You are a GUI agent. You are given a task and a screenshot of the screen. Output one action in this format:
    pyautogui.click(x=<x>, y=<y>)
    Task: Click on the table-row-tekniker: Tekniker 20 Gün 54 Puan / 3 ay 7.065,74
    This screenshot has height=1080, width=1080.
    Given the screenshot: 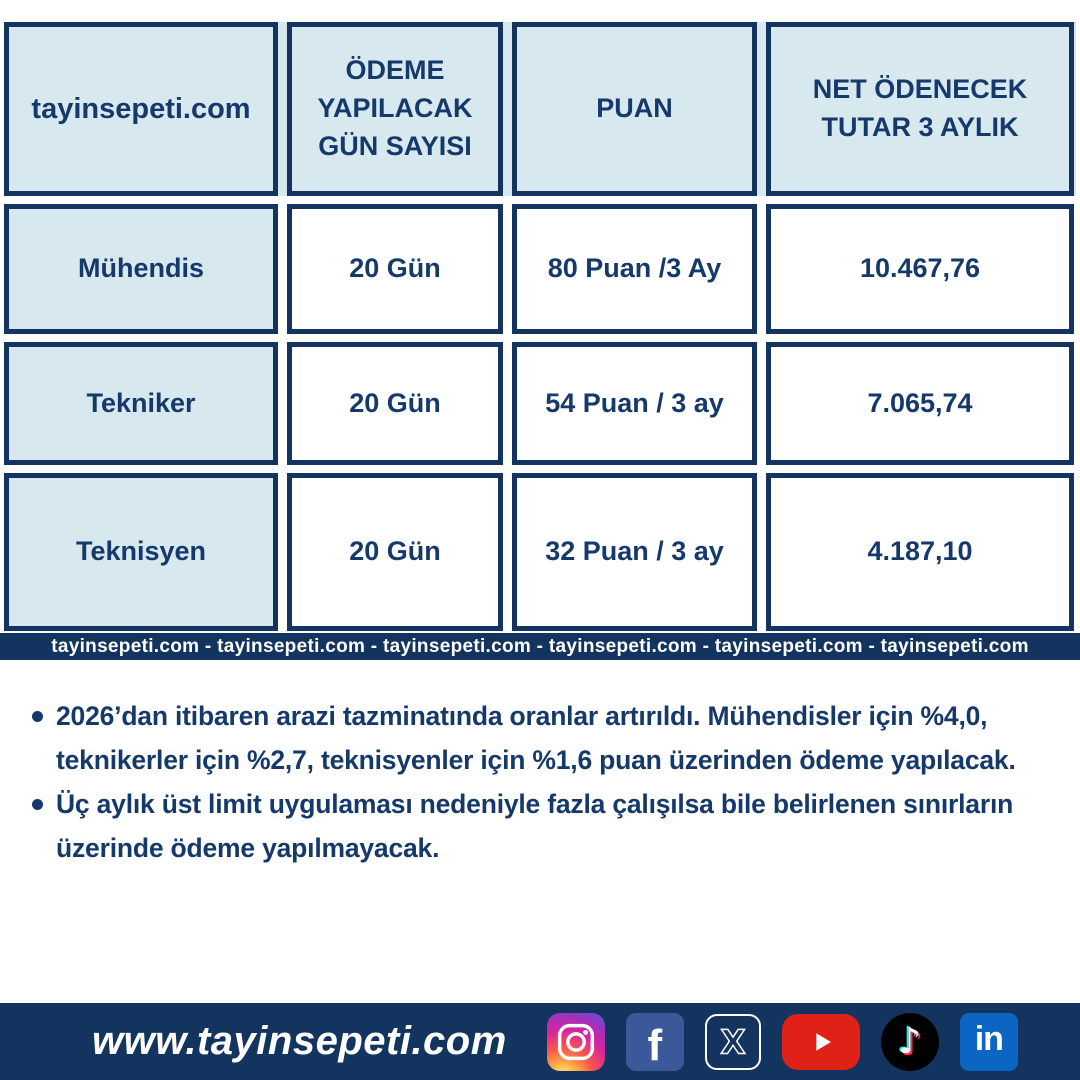 What is the action you would take?
    pyautogui.click(x=540, y=403)
    